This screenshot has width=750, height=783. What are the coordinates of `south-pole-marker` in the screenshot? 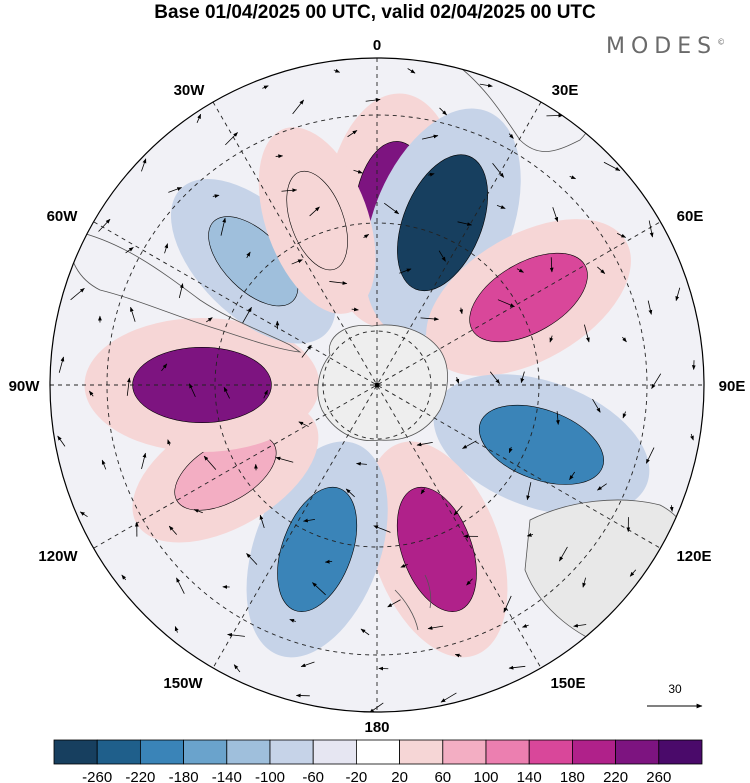 It's located at (377, 385).